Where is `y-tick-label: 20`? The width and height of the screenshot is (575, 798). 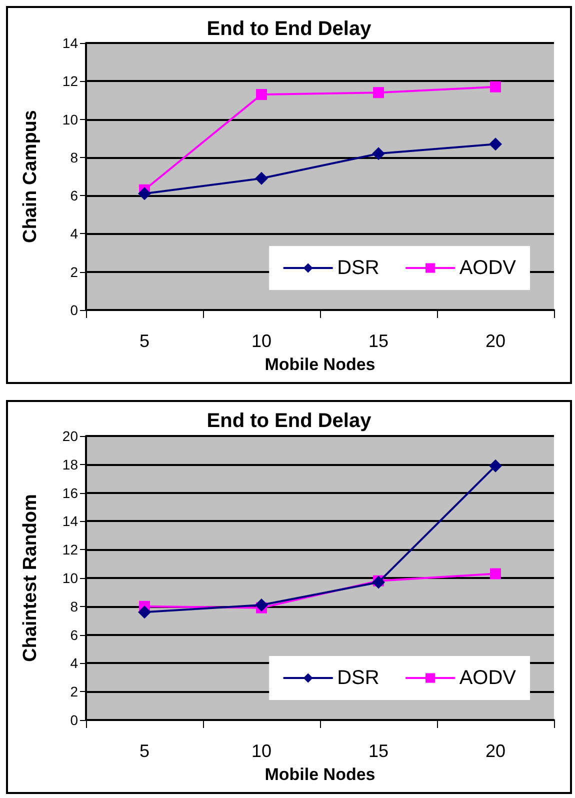 y-tick-label: 20 is located at coordinates (70, 436).